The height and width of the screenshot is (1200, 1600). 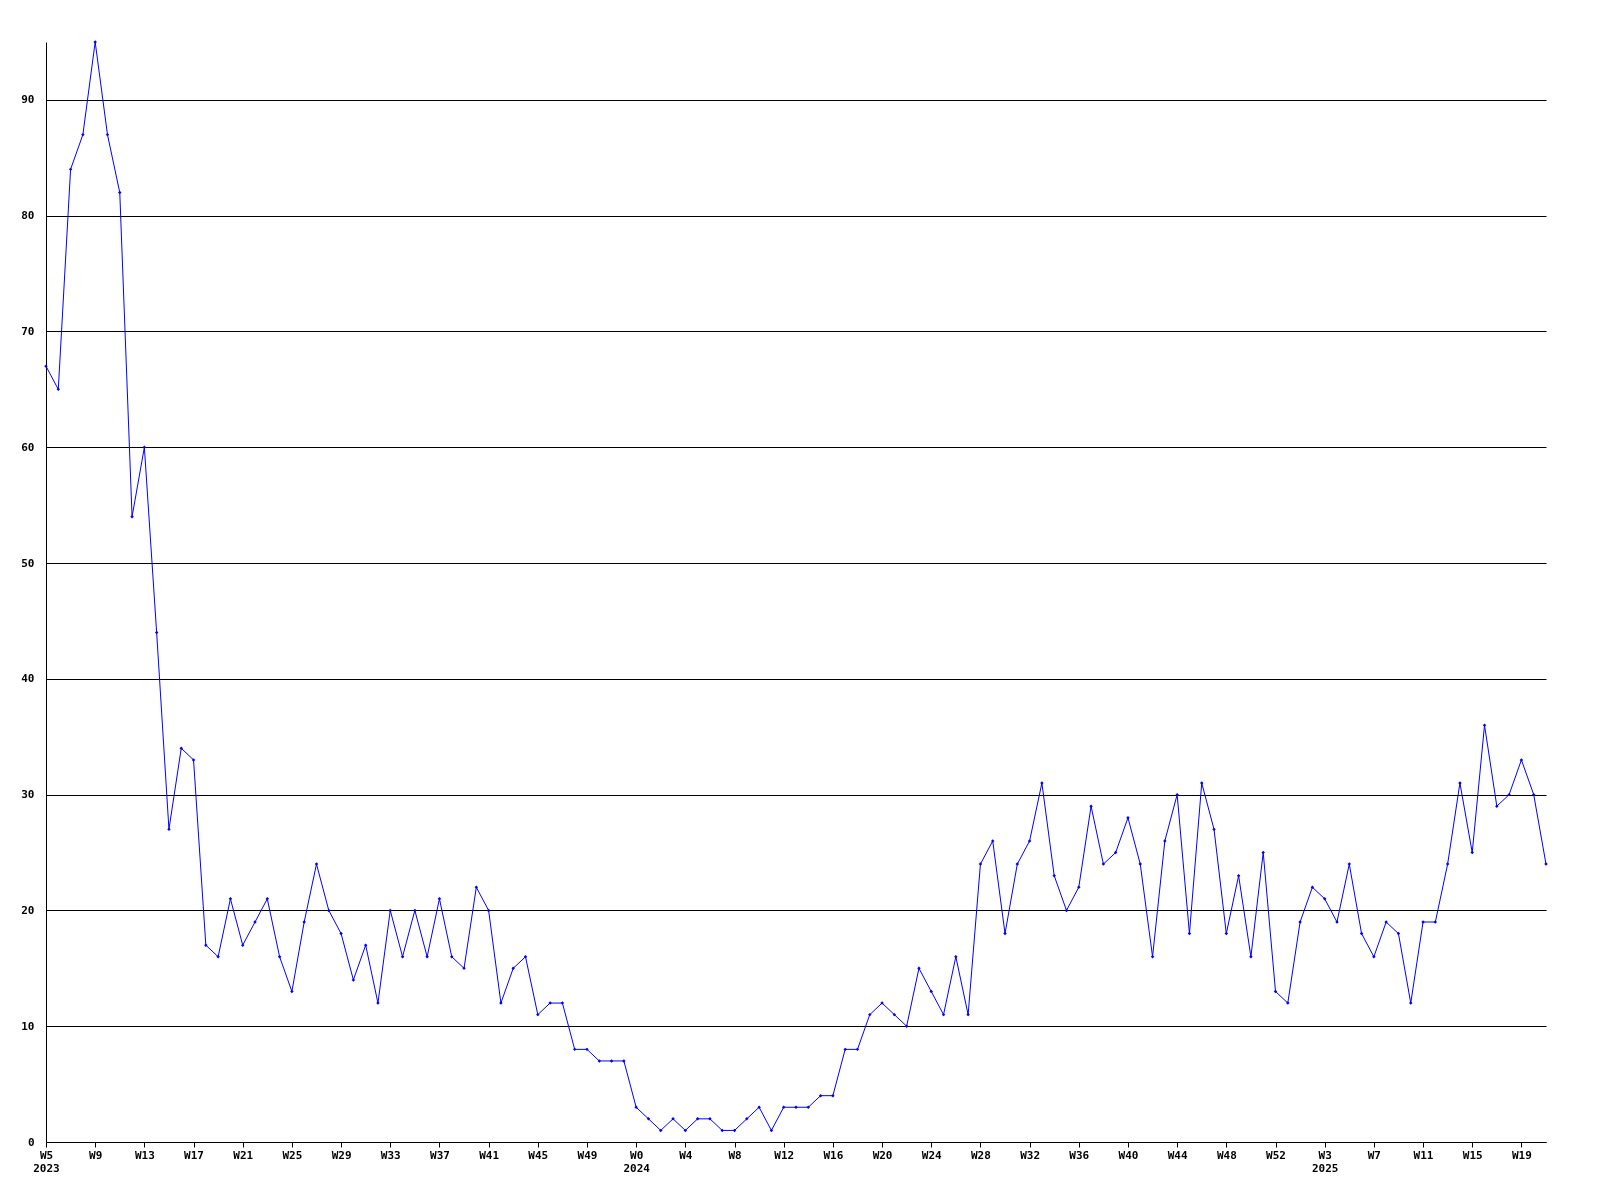 What do you see at coordinates (686, 1155) in the screenshot?
I see `x-tick-label: W4` at bounding box center [686, 1155].